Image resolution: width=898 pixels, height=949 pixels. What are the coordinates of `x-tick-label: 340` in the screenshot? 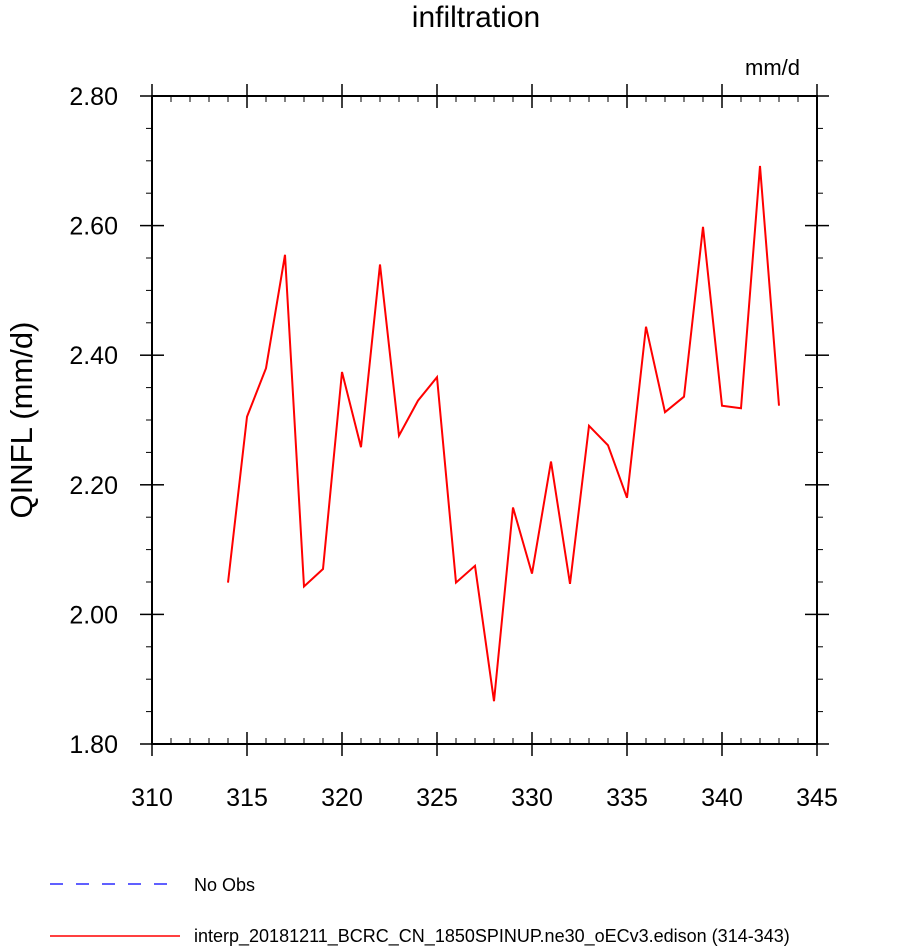 It's located at (722, 798).